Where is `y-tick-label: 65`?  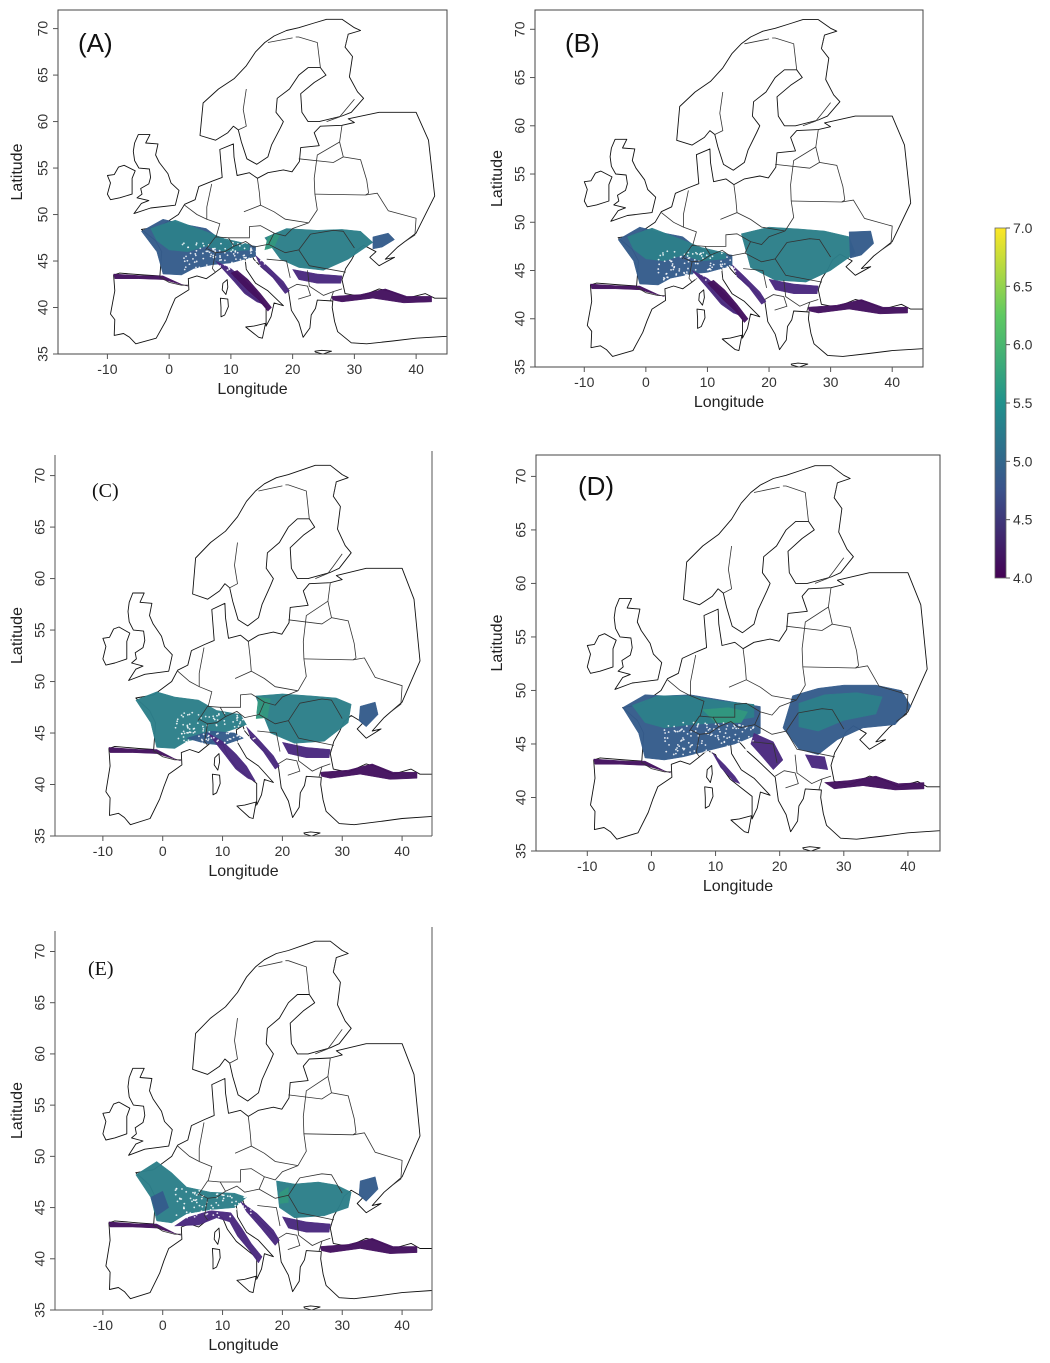 y-tick-label: 65 is located at coordinates (520, 78).